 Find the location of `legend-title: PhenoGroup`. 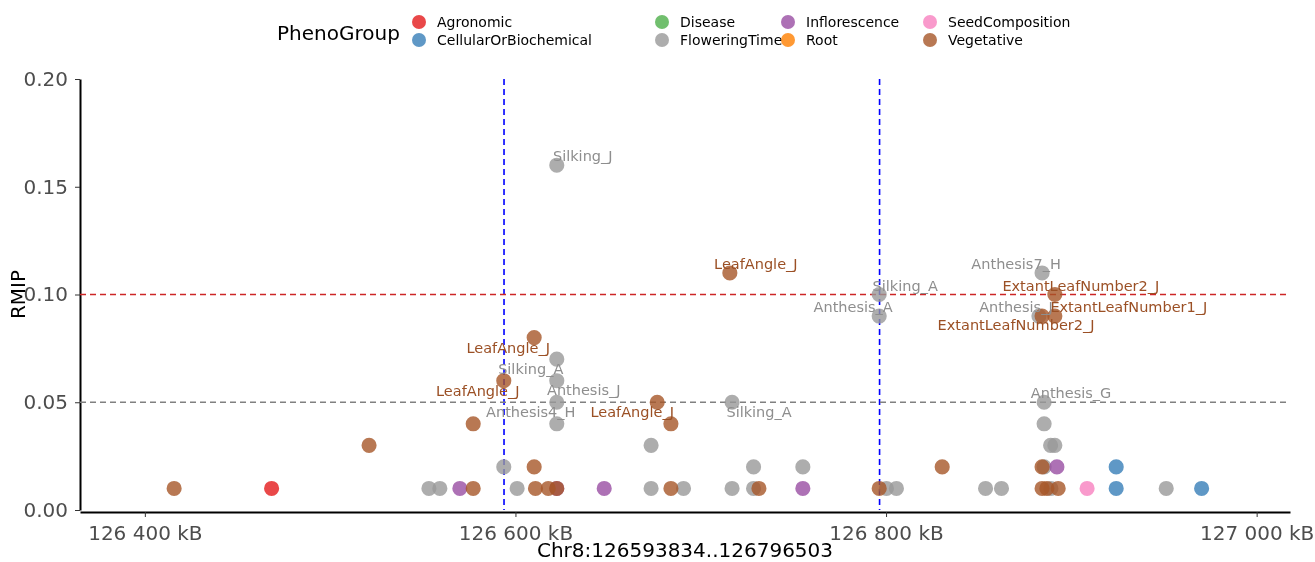

legend-title: PhenoGroup is located at coordinates (338, 33).